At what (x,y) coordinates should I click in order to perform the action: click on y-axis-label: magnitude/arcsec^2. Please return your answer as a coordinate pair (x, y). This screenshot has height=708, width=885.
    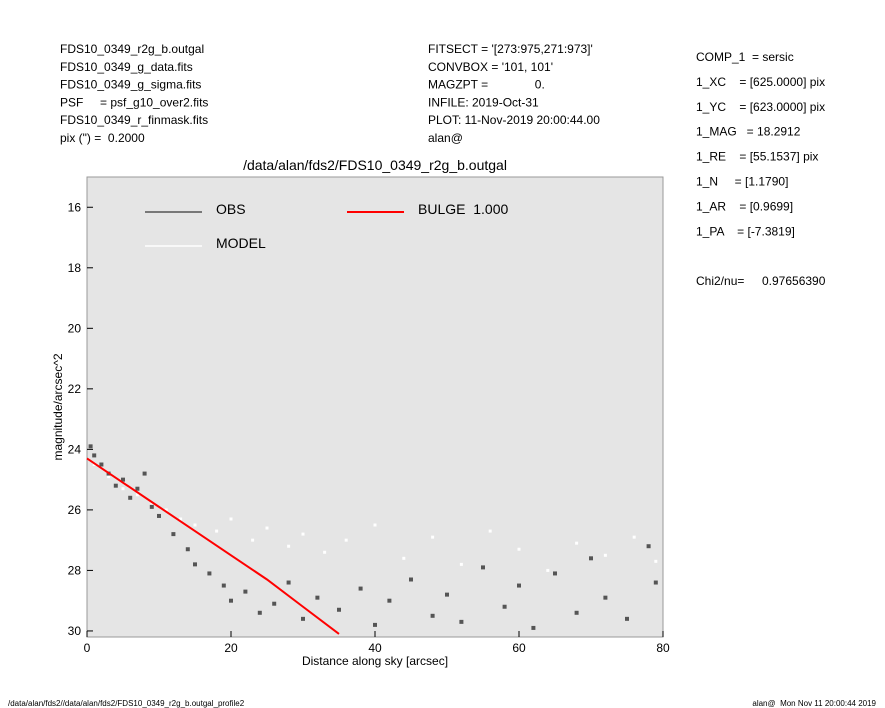
    Looking at the image, I should click on (58, 406).